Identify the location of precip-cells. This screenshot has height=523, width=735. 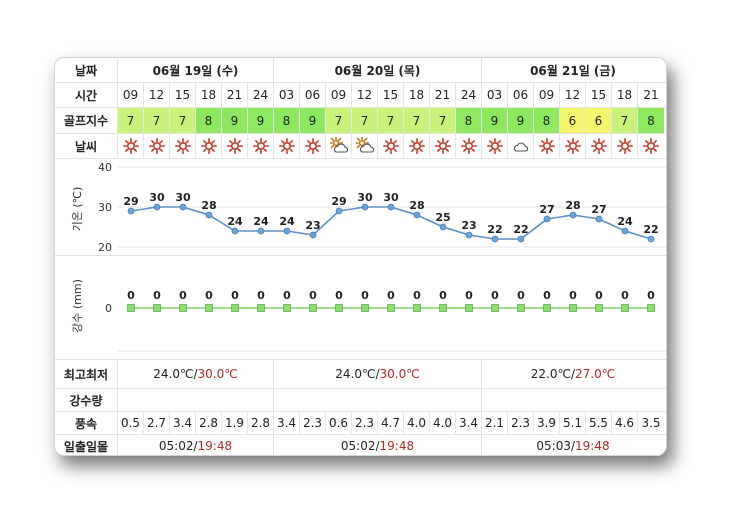
(392, 400).